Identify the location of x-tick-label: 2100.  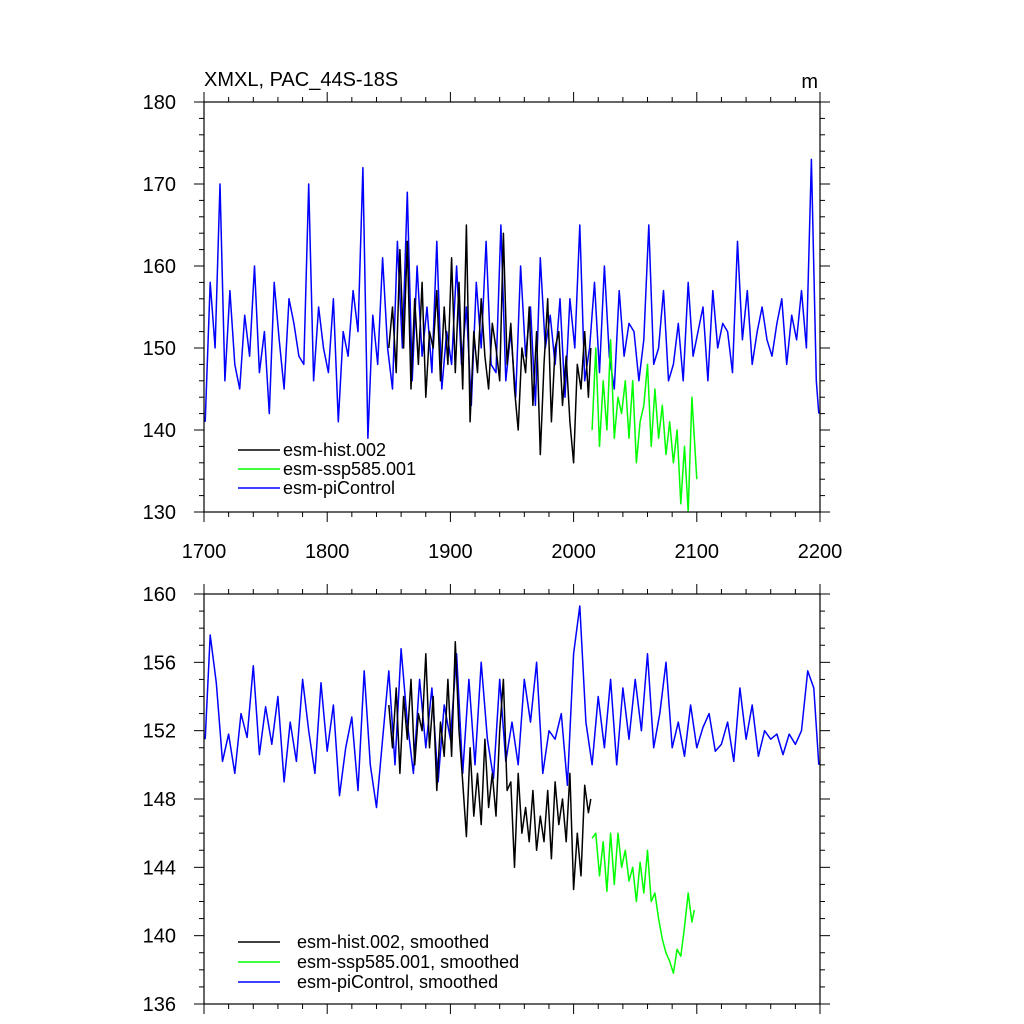
(697, 552).